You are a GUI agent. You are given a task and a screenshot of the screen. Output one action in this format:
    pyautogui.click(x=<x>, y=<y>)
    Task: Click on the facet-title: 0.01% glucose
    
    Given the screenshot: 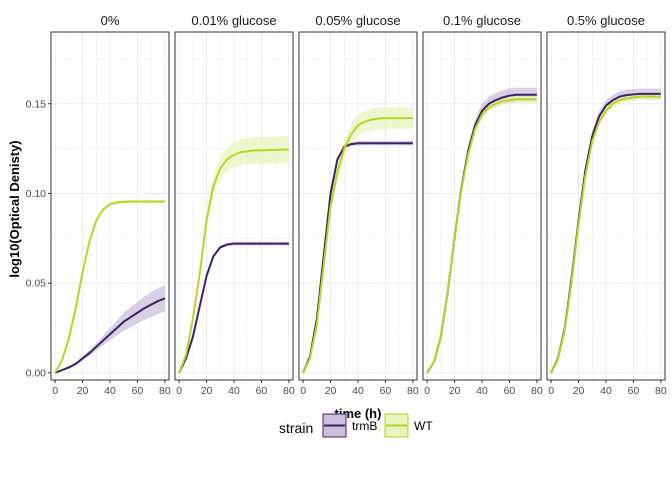 What is the action you would take?
    pyautogui.click(x=233, y=20)
    